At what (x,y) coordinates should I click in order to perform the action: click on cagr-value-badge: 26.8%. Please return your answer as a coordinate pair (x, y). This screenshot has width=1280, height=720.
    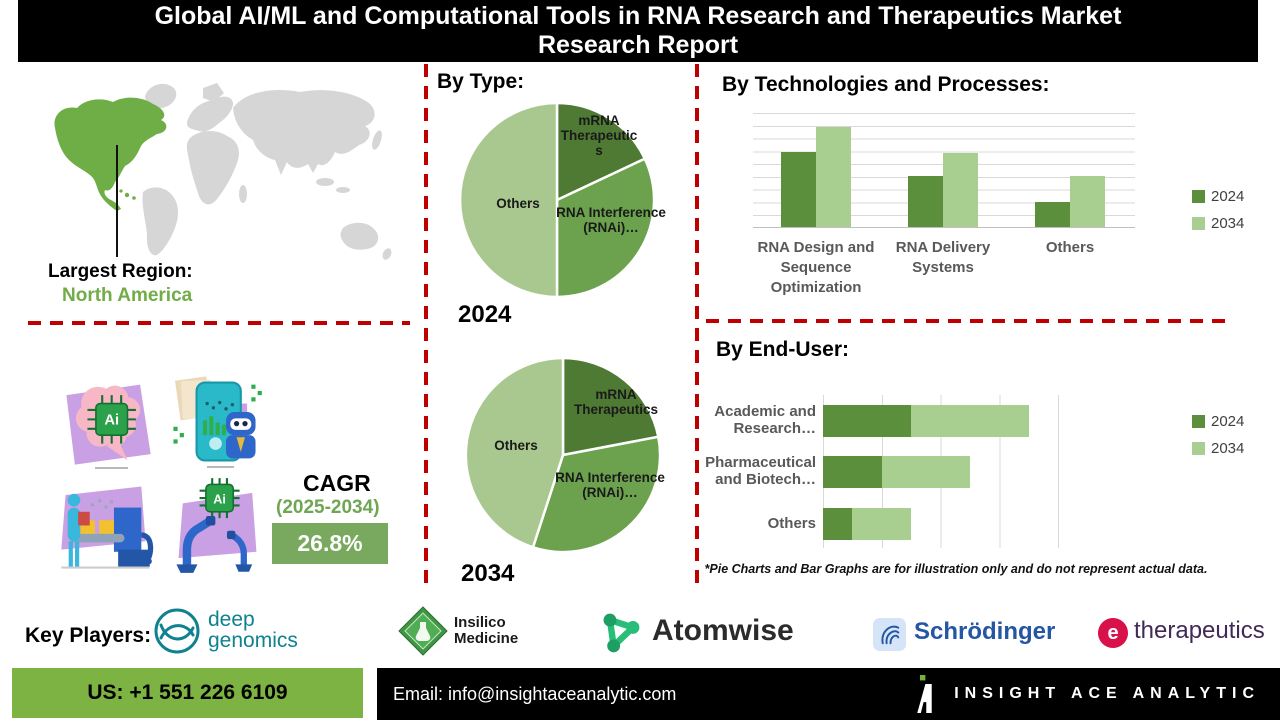
    Looking at the image, I should click on (330, 543).